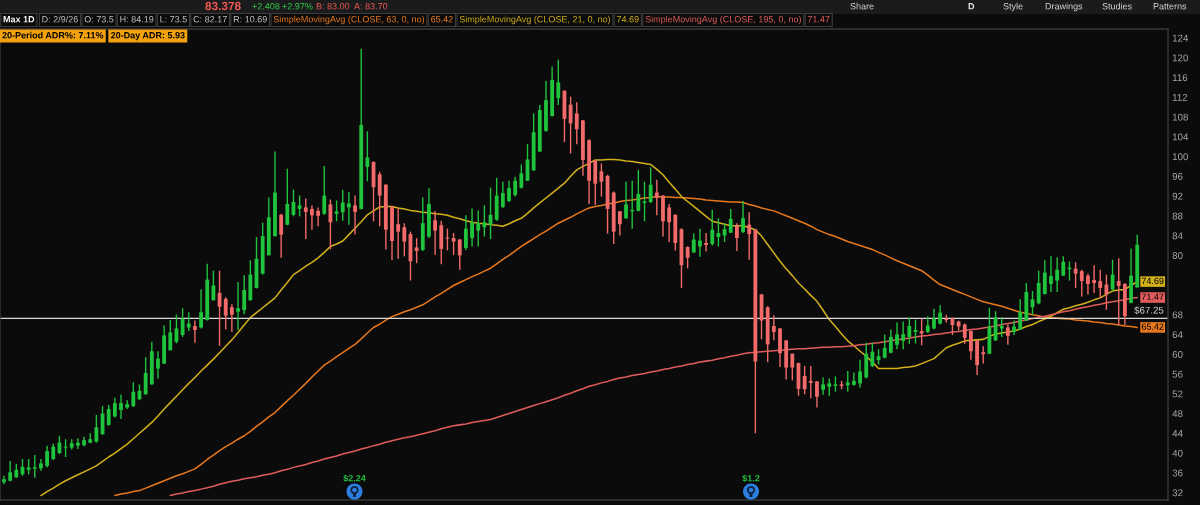 The image size is (1200, 505). Describe the element at coordinates (1180, 157) in the screenshot. I see `y-tick-label: 100` at that location.